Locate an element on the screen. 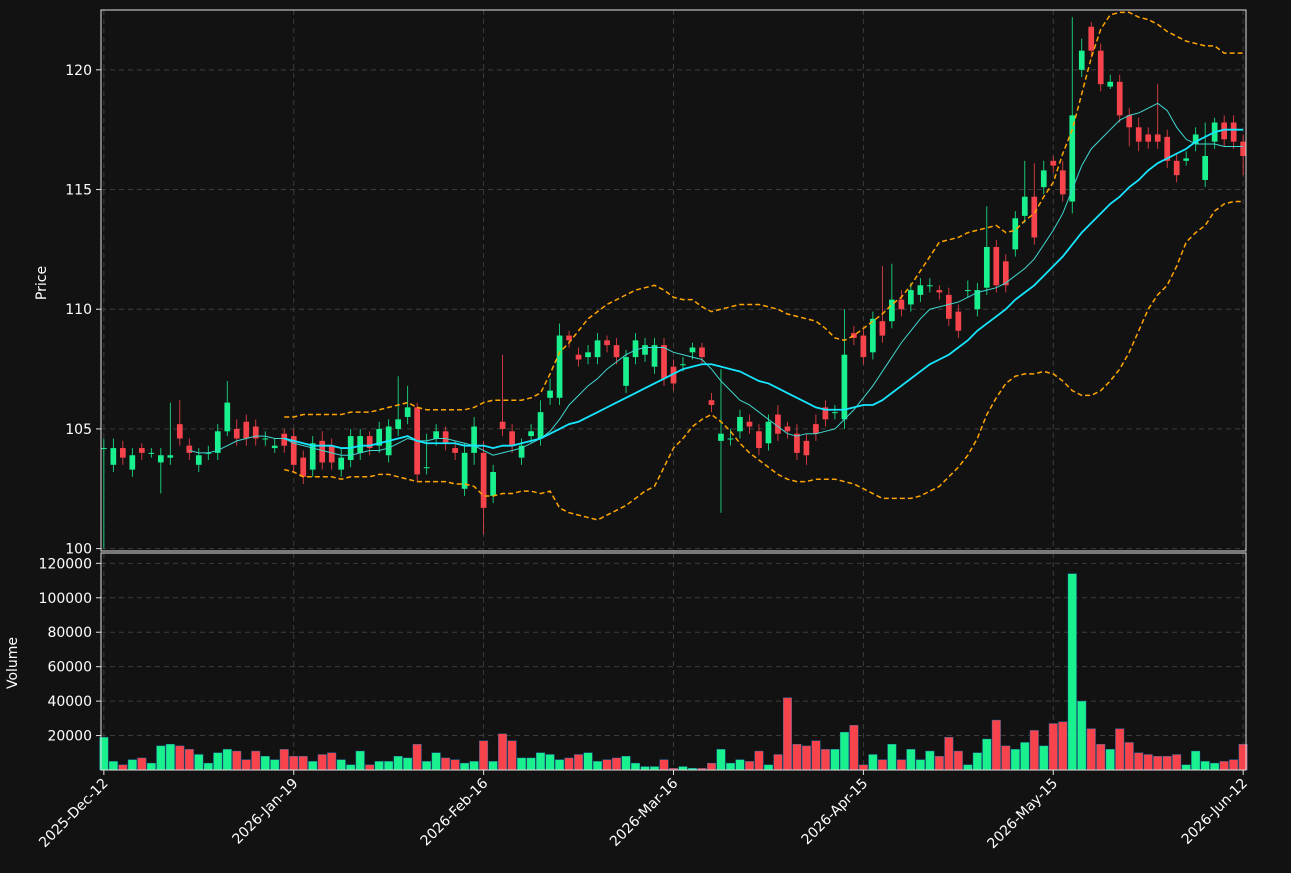 The width and height of the screenshot is (1291, 873). y-tick-label: 105 is located at coordinates (78, 430).